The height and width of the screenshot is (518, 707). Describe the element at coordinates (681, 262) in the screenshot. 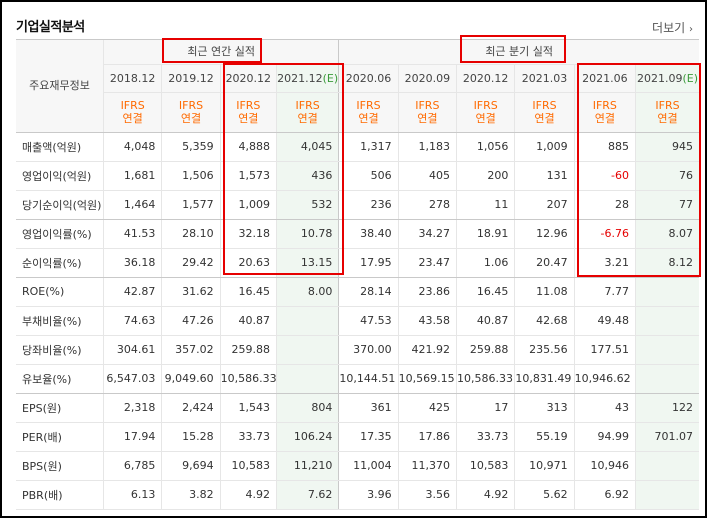

I see `cell-value: 8.12` at that location.